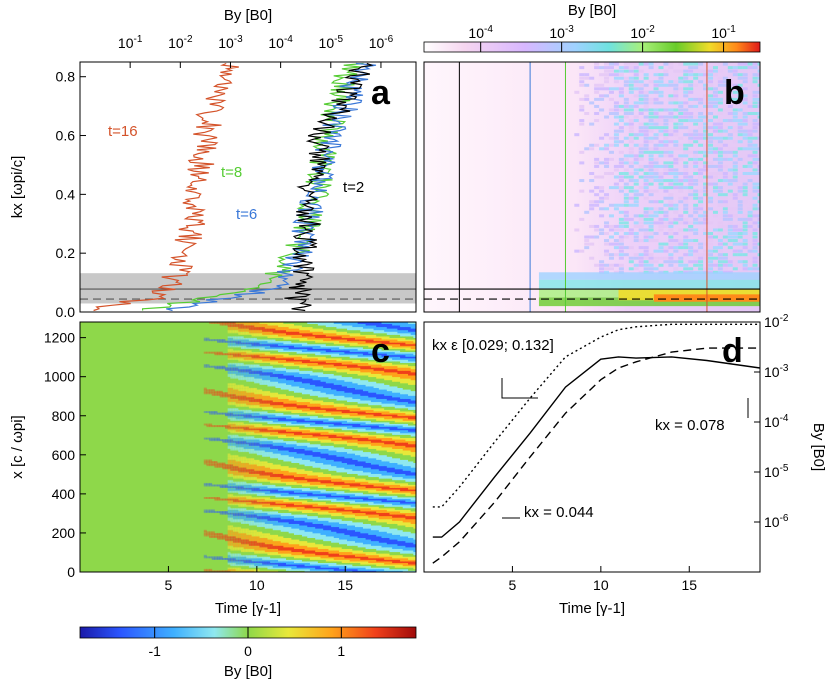  What do you see at coordinates (248, 651) in the screenshot?
I see `panel-c-colorbar-tick: 0` at bounding box center [248, 651].